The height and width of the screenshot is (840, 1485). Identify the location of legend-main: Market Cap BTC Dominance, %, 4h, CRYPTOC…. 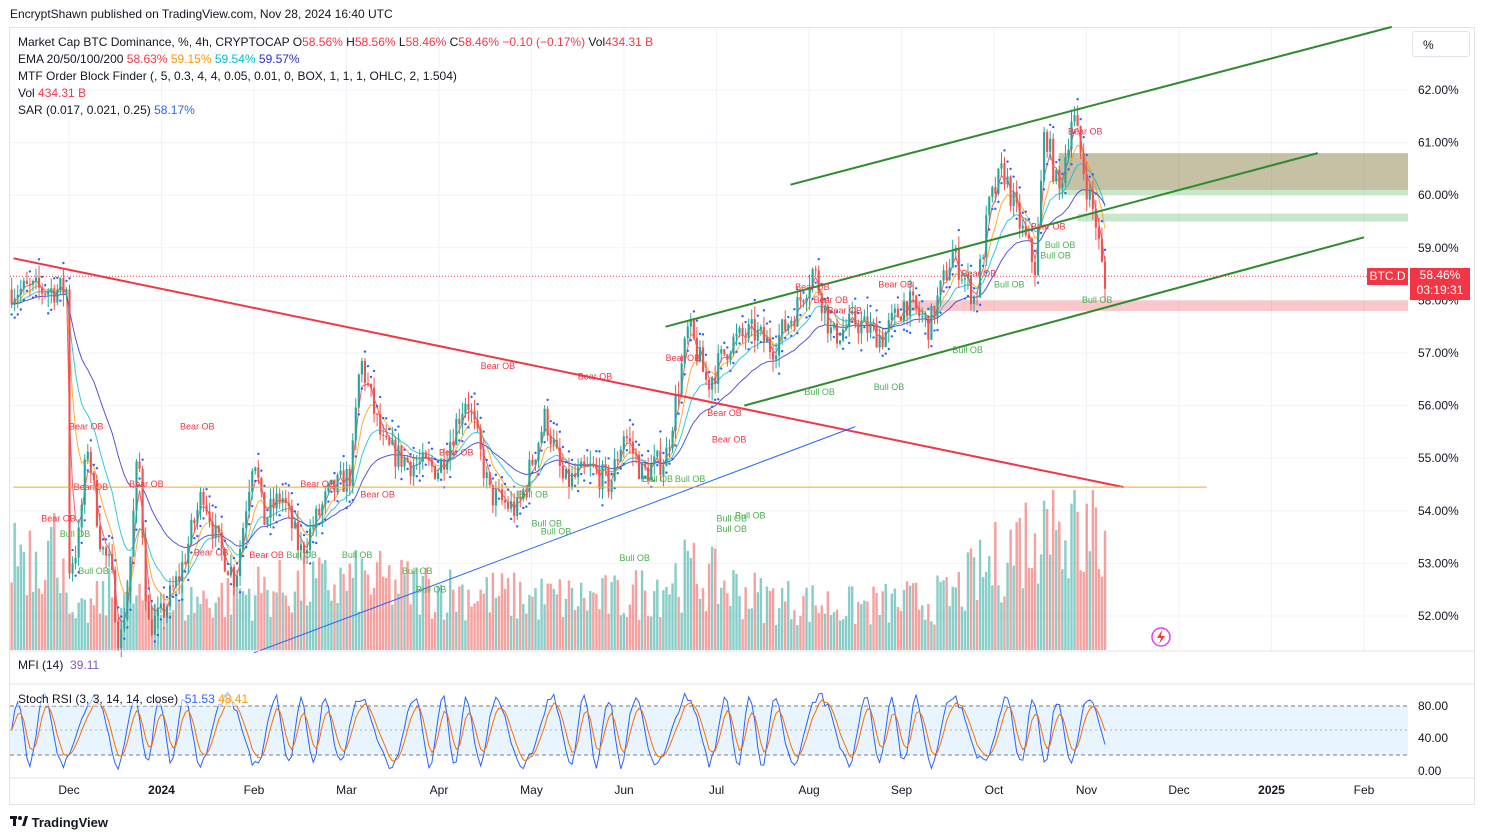
(335, 42).